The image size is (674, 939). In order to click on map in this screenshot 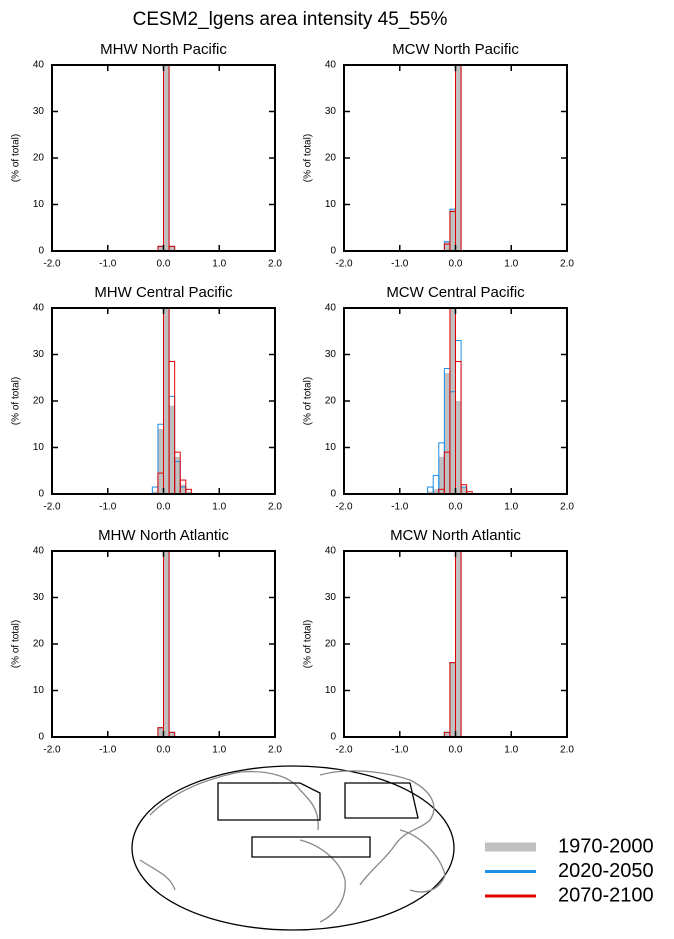, I will do `click(293, 848)`.